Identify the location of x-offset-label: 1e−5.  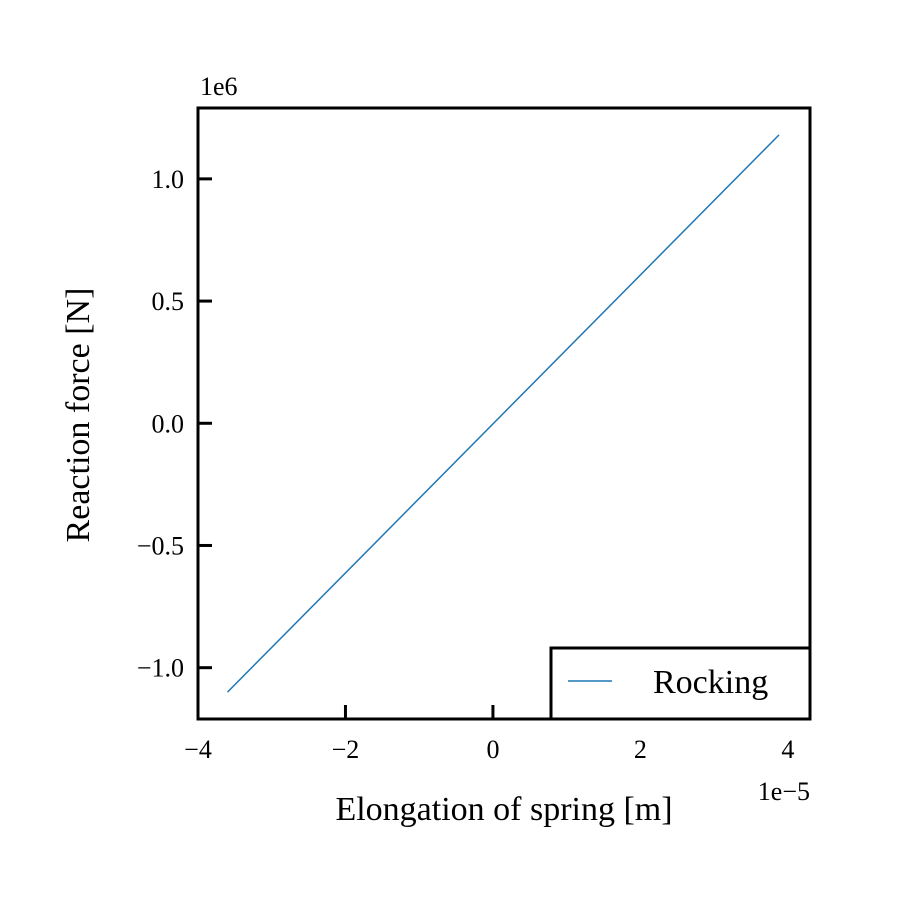
(784, 791).